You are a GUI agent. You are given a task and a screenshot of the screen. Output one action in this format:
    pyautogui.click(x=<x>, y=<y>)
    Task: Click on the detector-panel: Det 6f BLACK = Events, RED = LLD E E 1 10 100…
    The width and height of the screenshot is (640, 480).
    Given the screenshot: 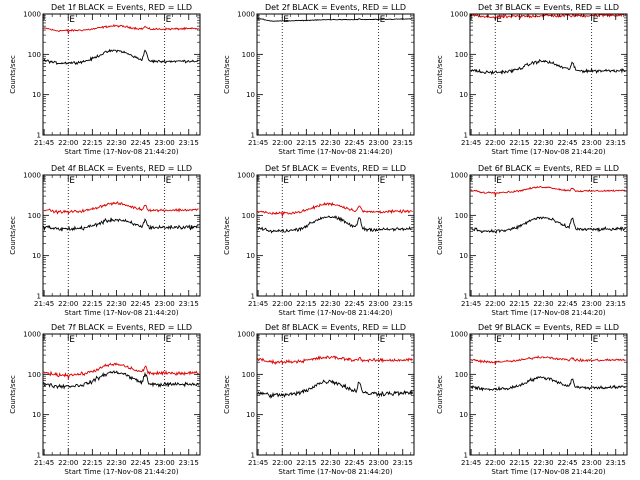 What is the action you would take?
    pyautogui.click(x=532, y=240)
    